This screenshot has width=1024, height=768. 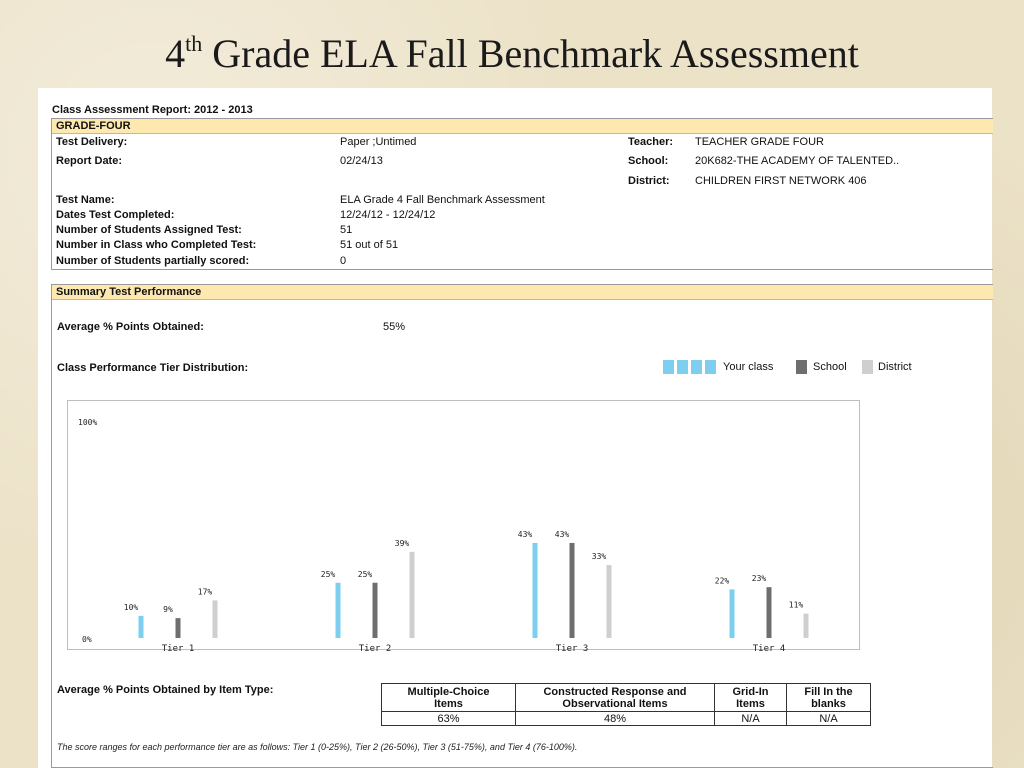 I want to click on title-text: Grade ELA Fall Benchmark Assessment, so click(x=530, y=53).